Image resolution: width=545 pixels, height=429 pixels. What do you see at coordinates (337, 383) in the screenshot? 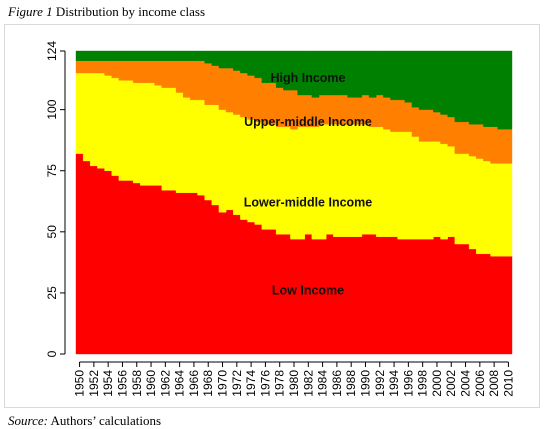
I see `x-tick-label: 1986` at bounding box center [337, 383].